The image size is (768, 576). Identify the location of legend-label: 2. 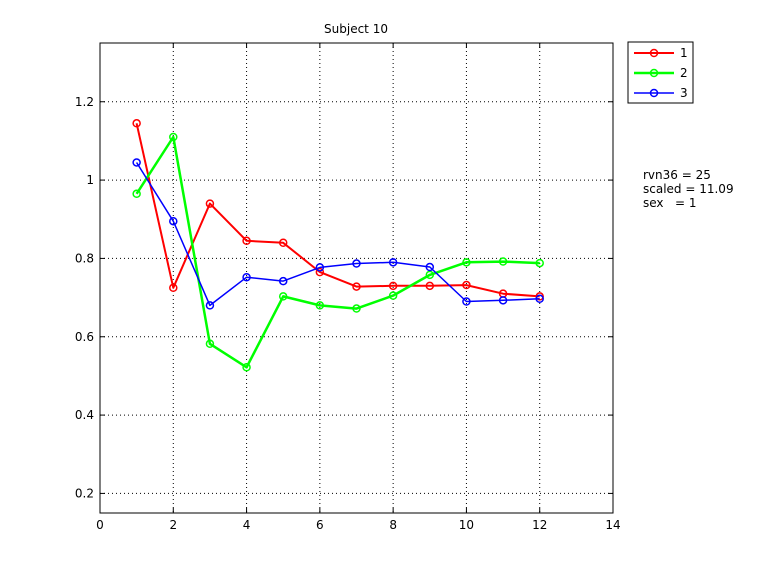
(684, 73).